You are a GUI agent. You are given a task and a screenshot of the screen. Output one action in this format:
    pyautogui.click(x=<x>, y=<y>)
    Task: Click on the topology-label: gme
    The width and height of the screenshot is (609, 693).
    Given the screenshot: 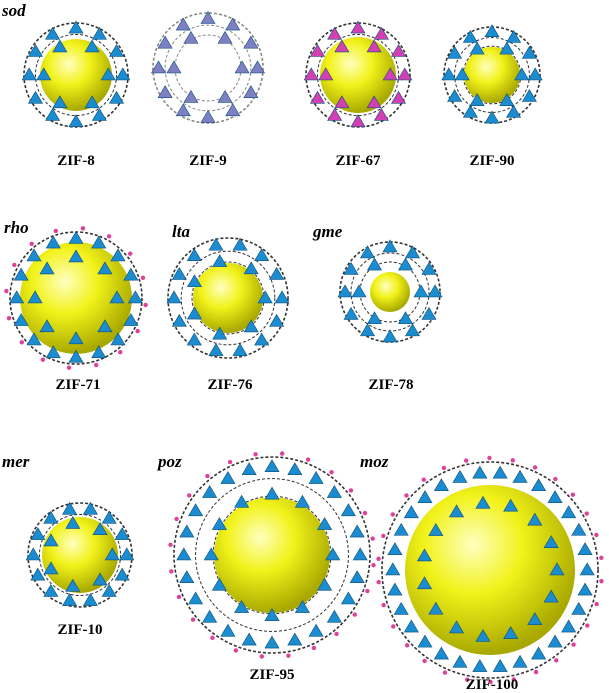 What is the action you would take?
    pyautogui.click(x=327, y=231)
    